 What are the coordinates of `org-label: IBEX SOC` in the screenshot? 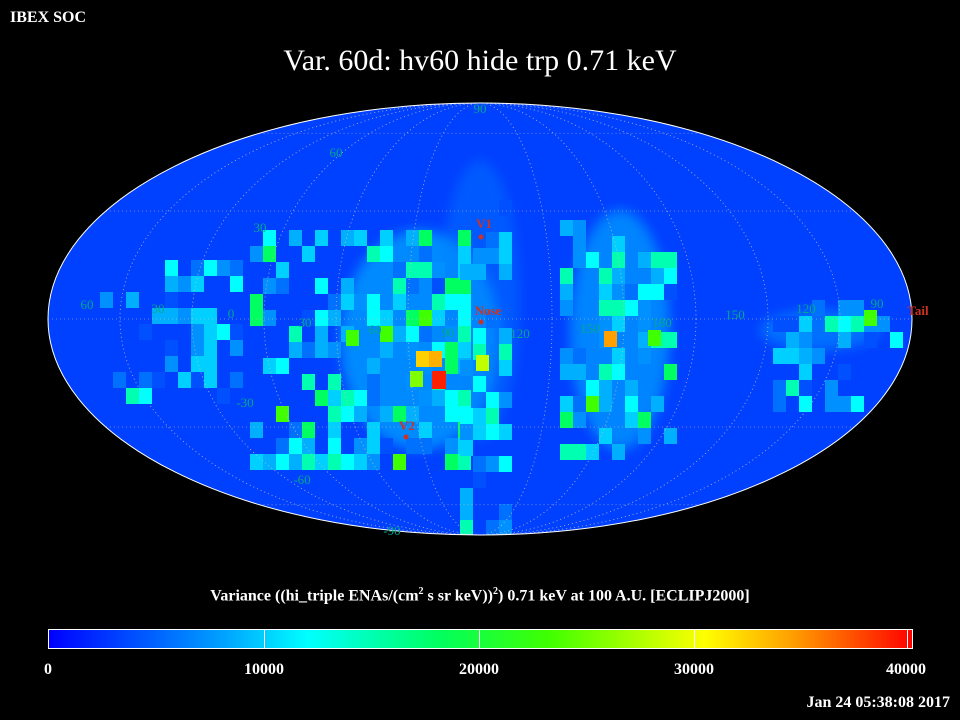 It's located at (48, 17).